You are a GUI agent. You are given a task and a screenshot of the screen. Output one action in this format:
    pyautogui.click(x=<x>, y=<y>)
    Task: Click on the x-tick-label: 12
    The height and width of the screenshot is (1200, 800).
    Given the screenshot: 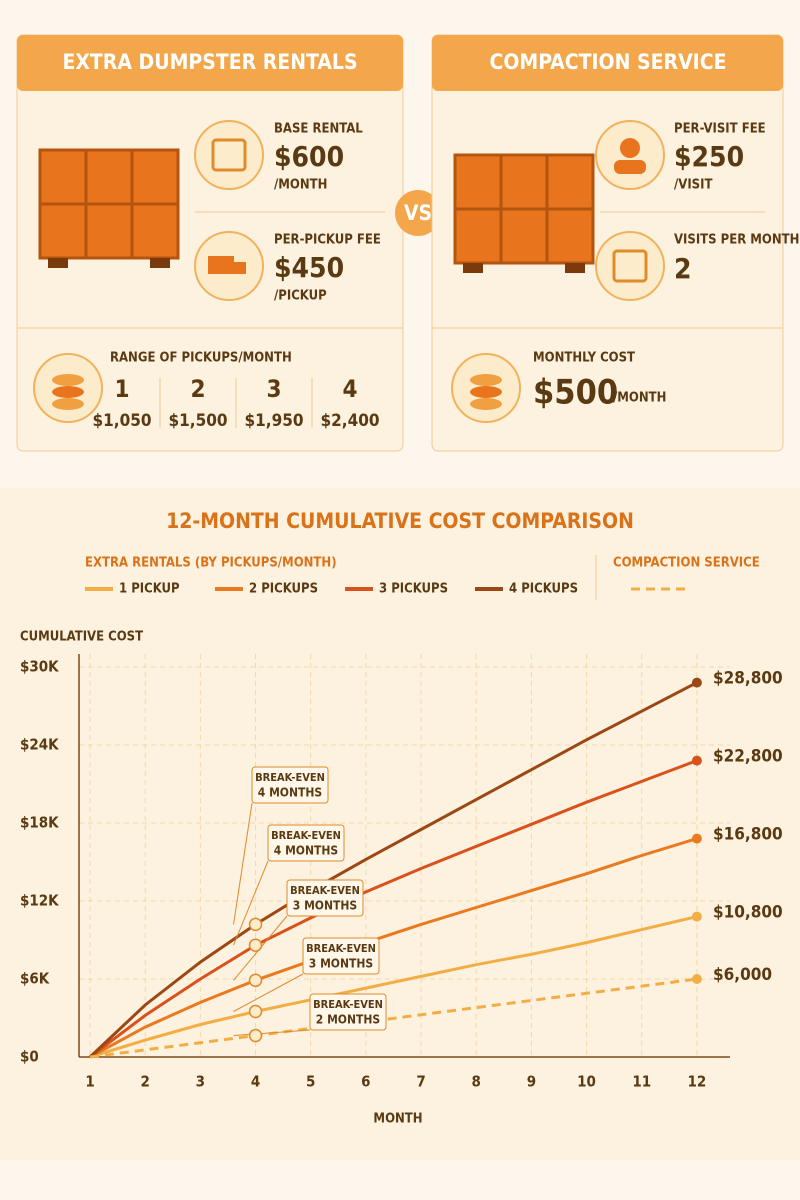 What is the action you would take?
    pyautogui.click(x=697, y=1082)
    